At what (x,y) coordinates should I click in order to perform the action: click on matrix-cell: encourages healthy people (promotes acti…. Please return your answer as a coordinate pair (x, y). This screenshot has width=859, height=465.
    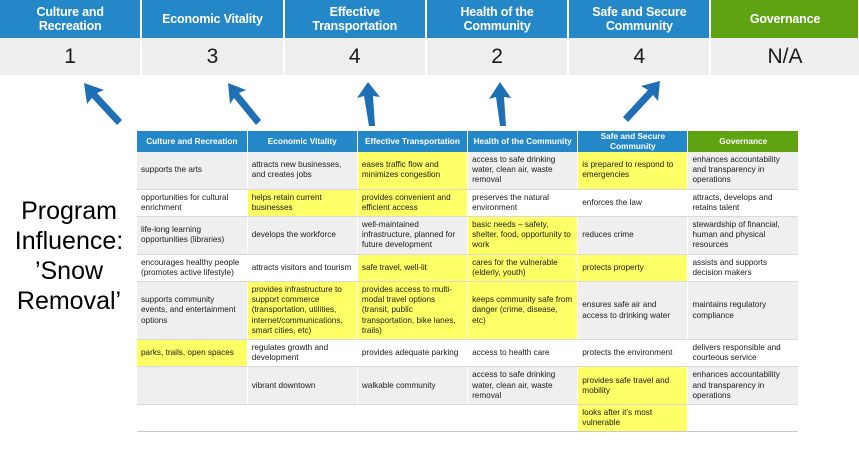
    Looking at the image, I should click on (192, 268).